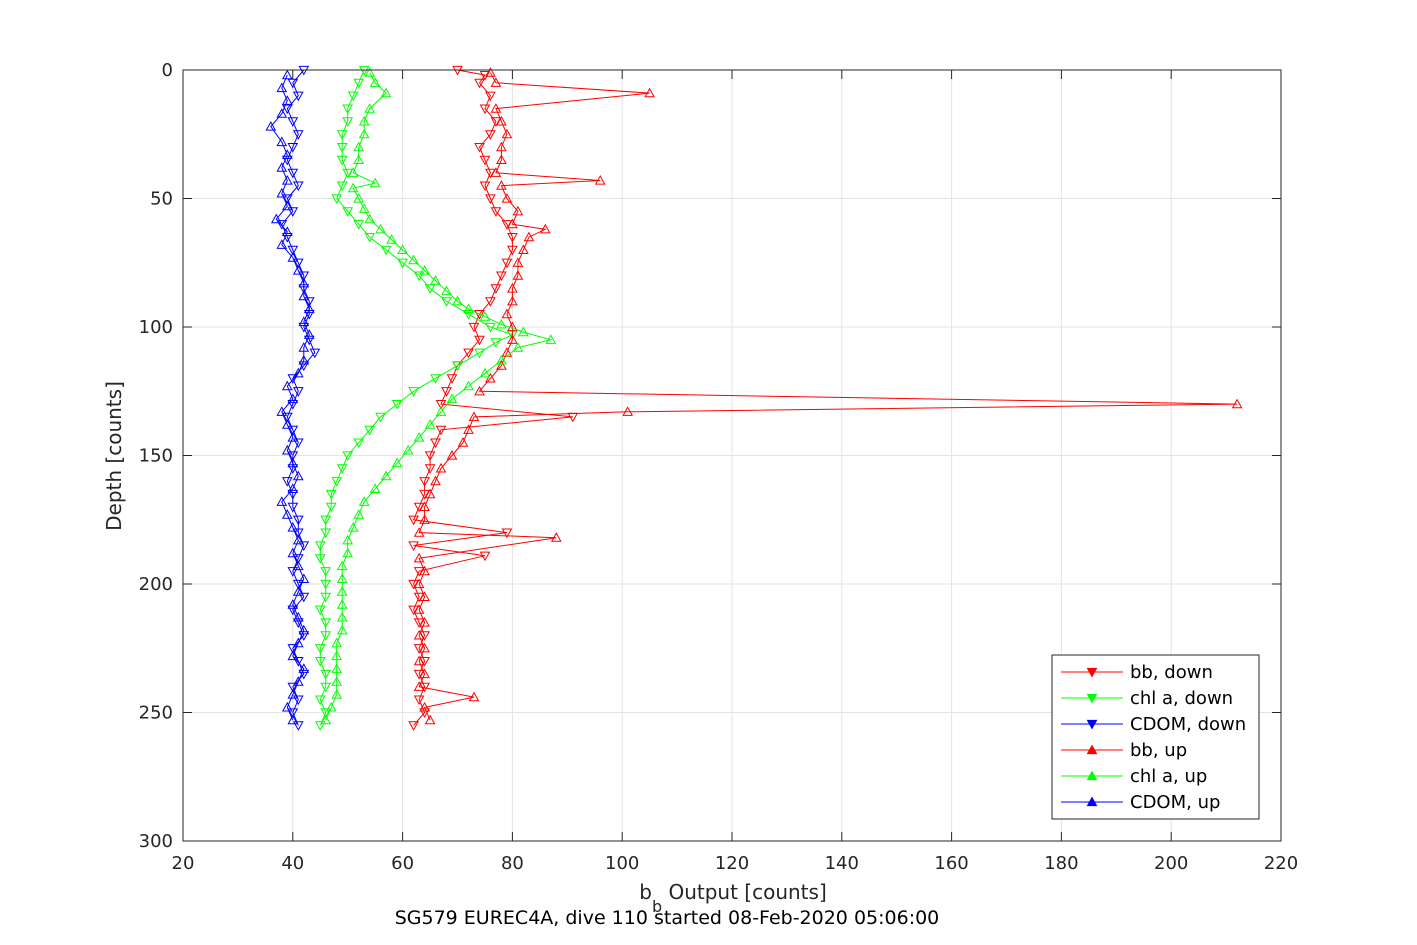 The width and height of the screenshot is (1417, 945). I want to click on x-tick-label: 40, so click(292, 863).